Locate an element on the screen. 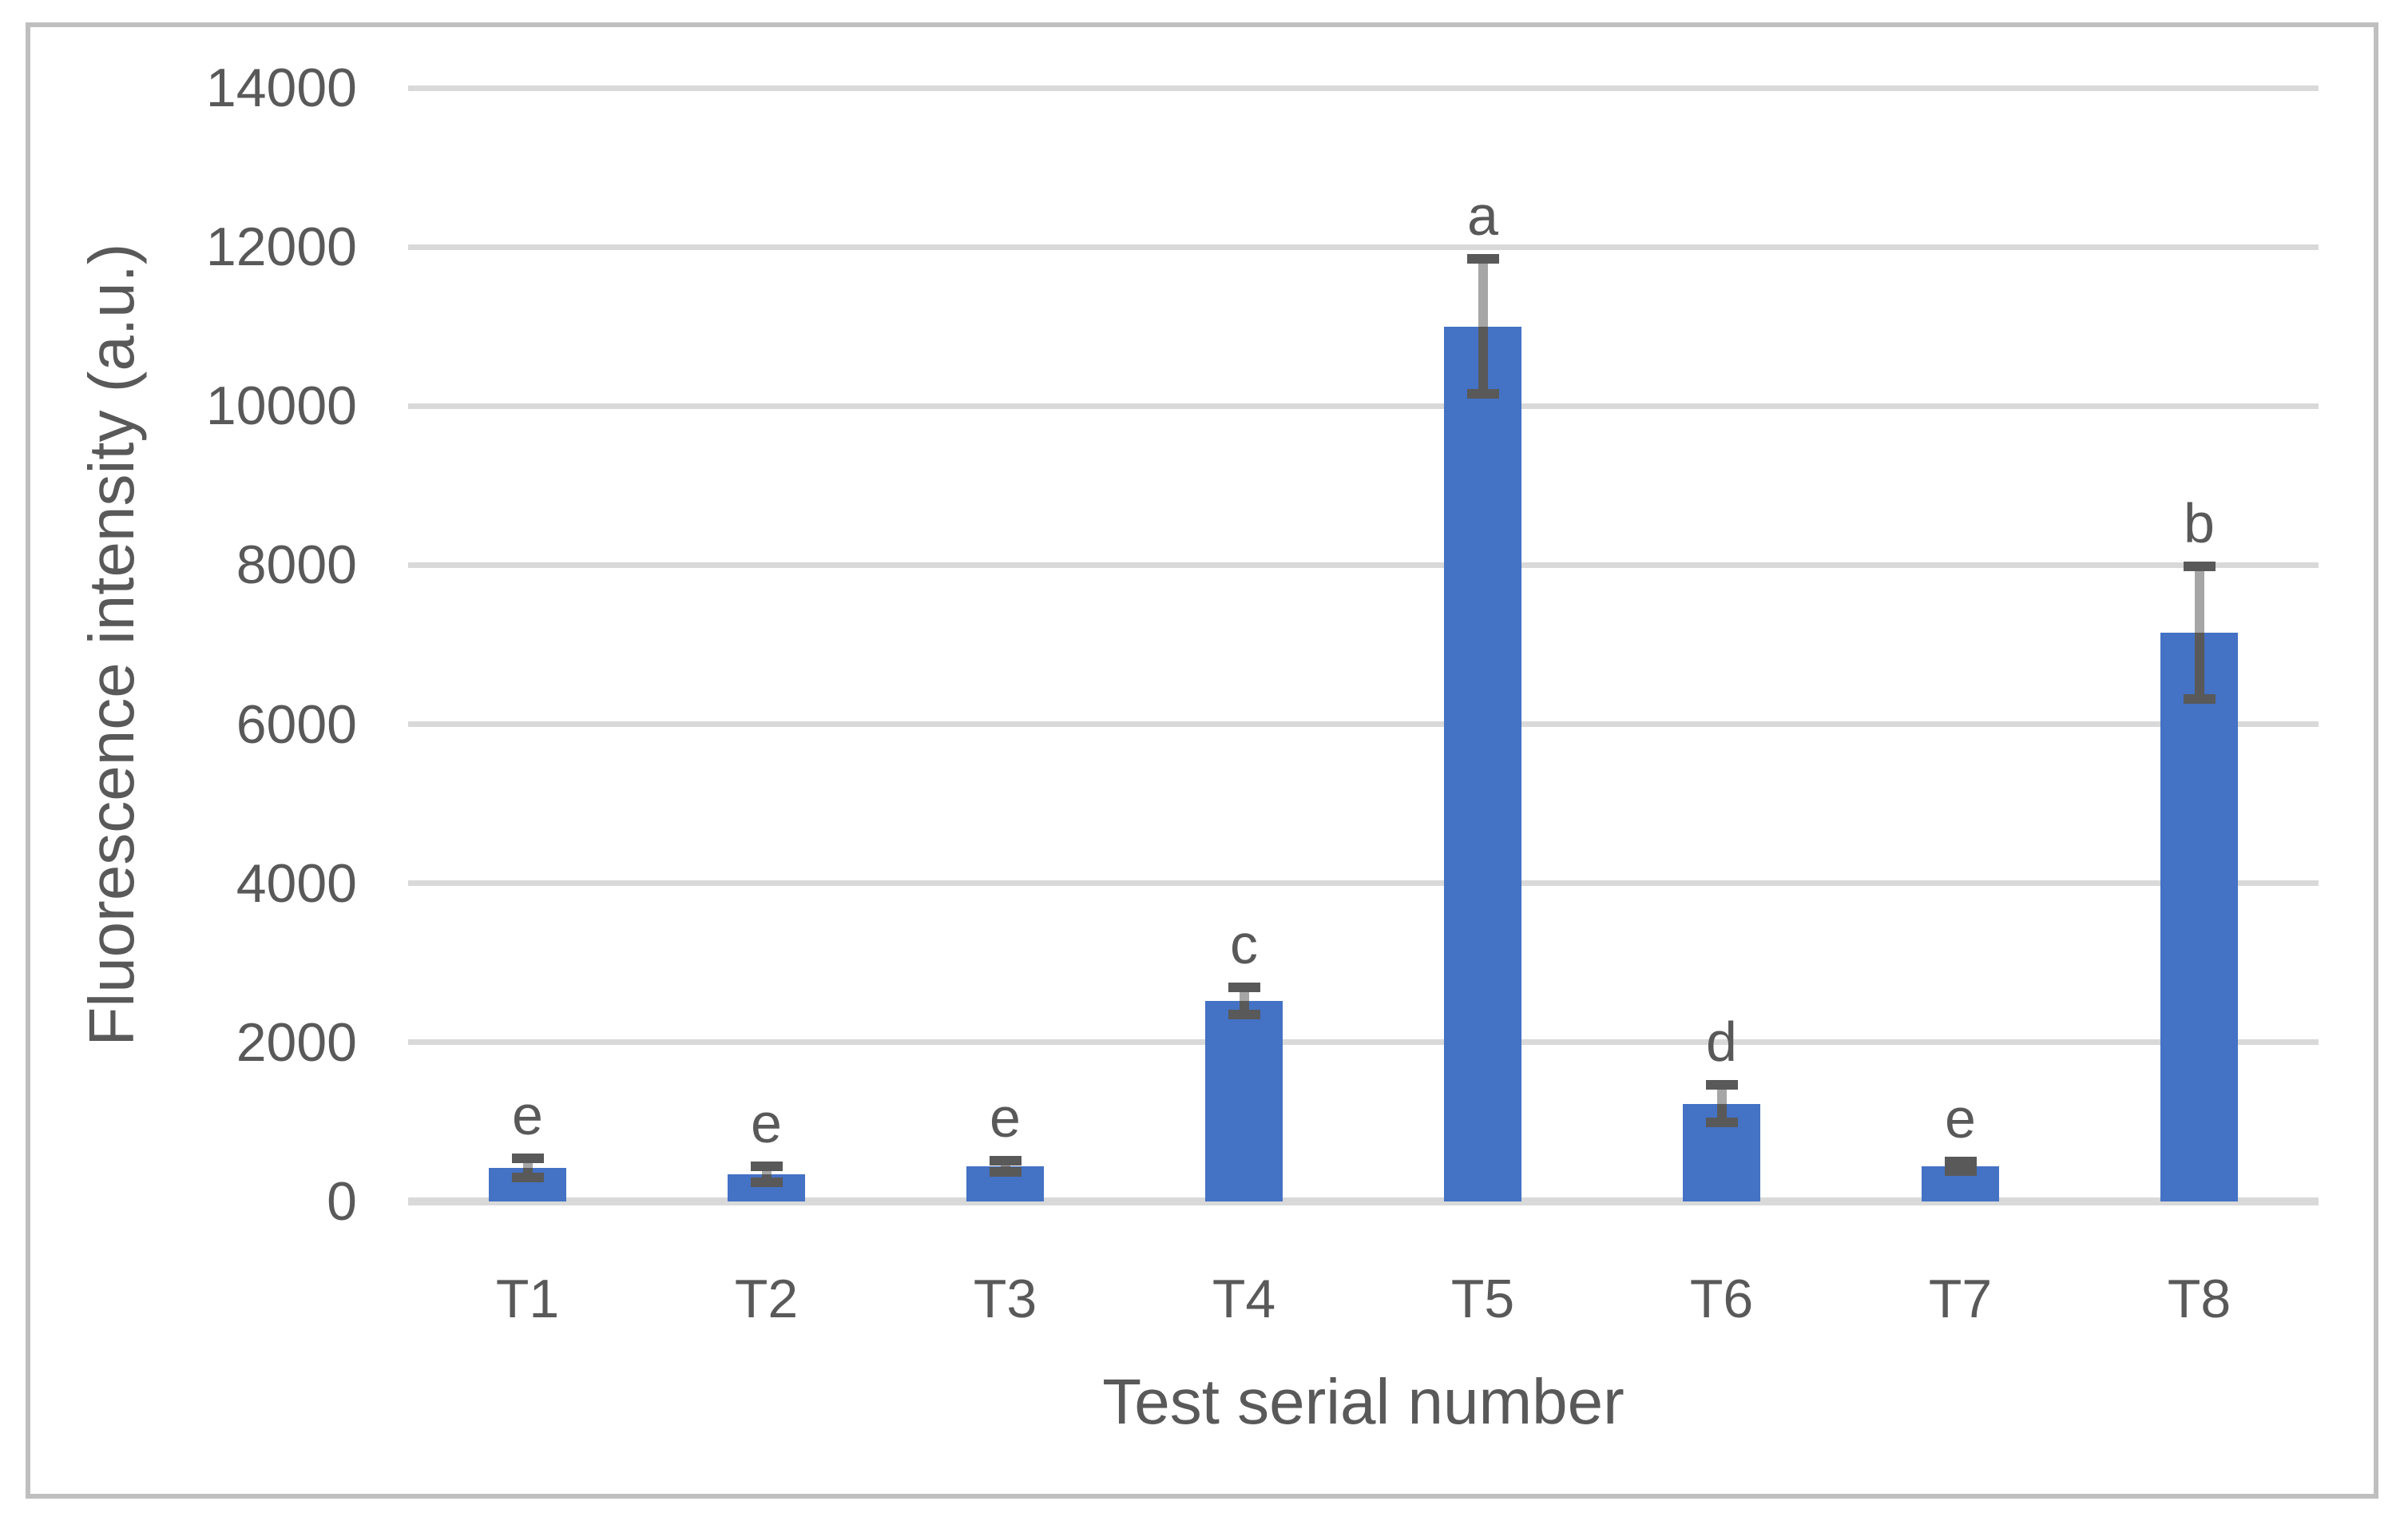 The image size is (2408, 1517). error-bar-top-cap-T2 is located at coordinates (766, 1167).